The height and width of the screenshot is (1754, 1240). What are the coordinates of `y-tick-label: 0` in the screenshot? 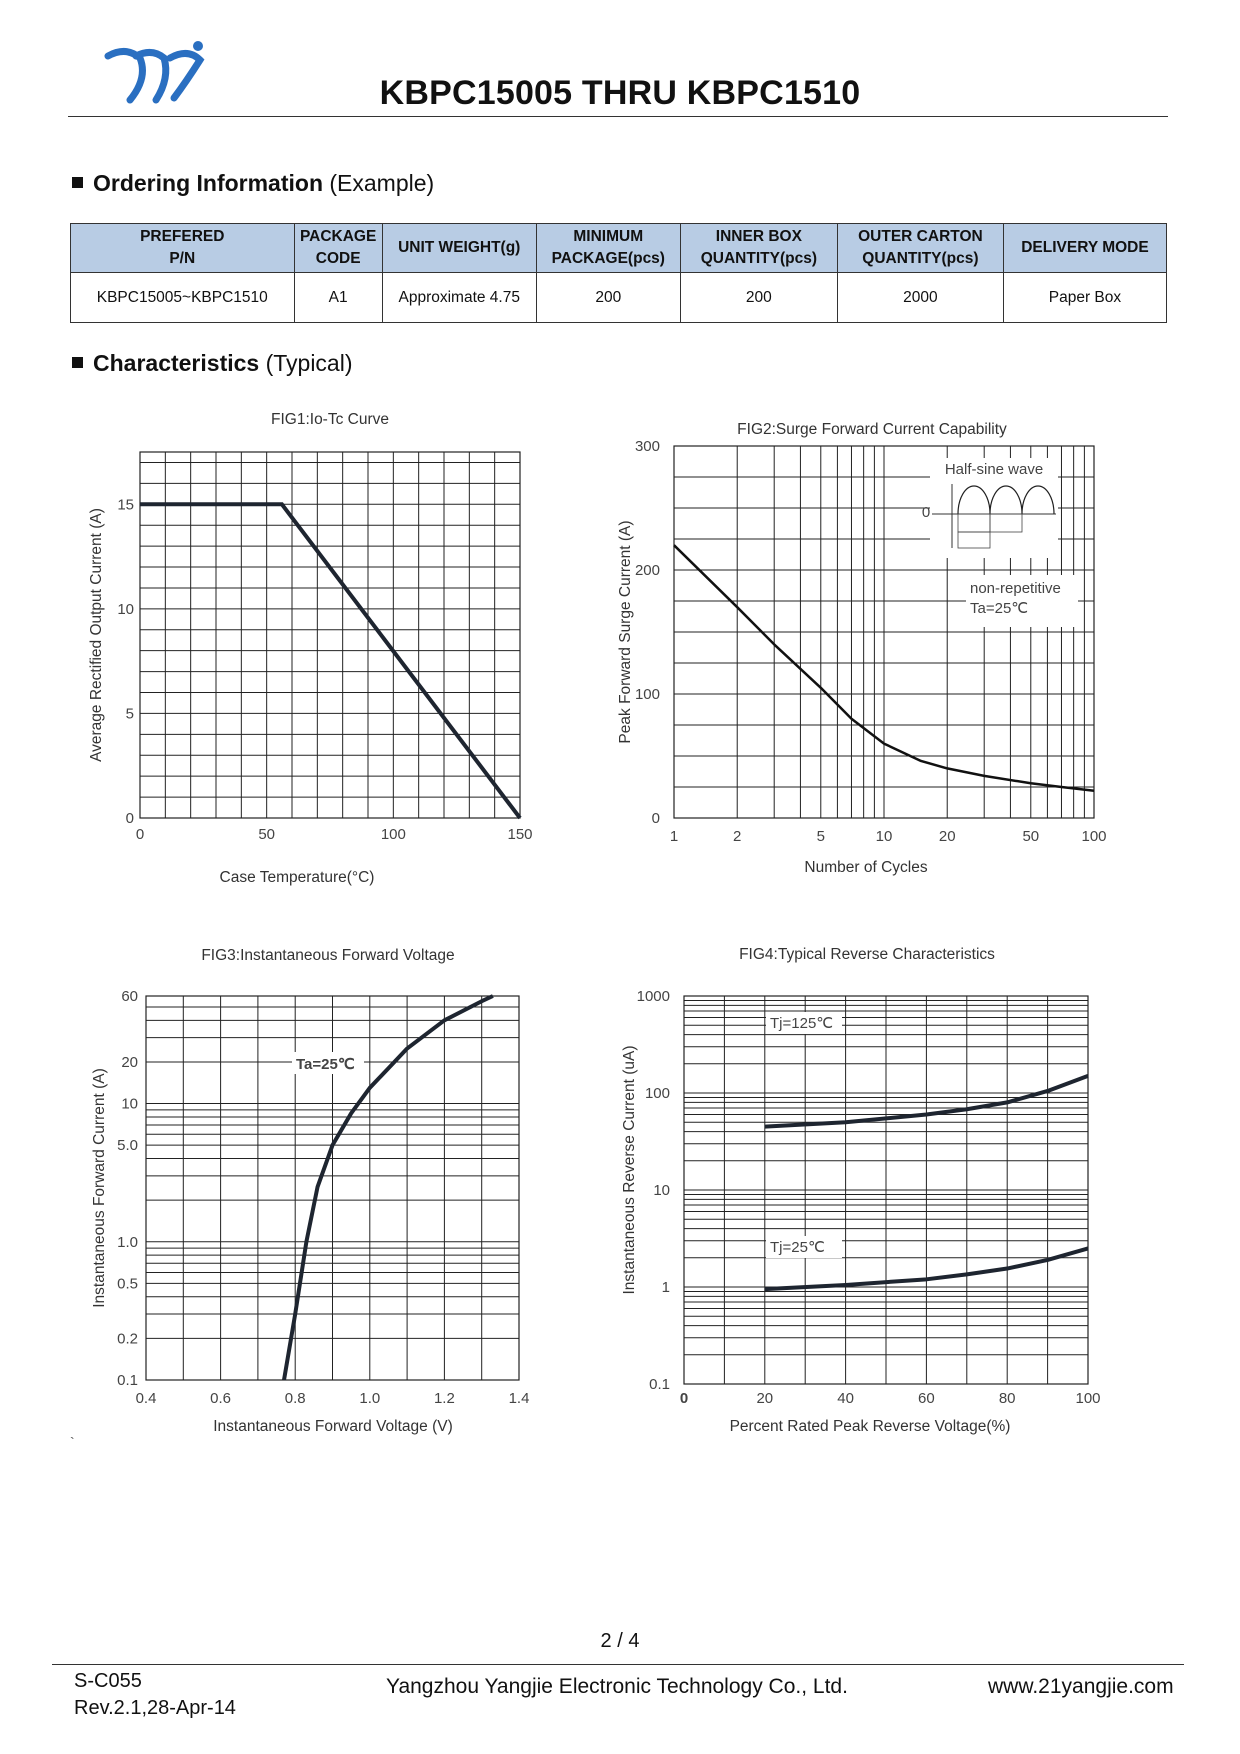 It's located at (130, 818).